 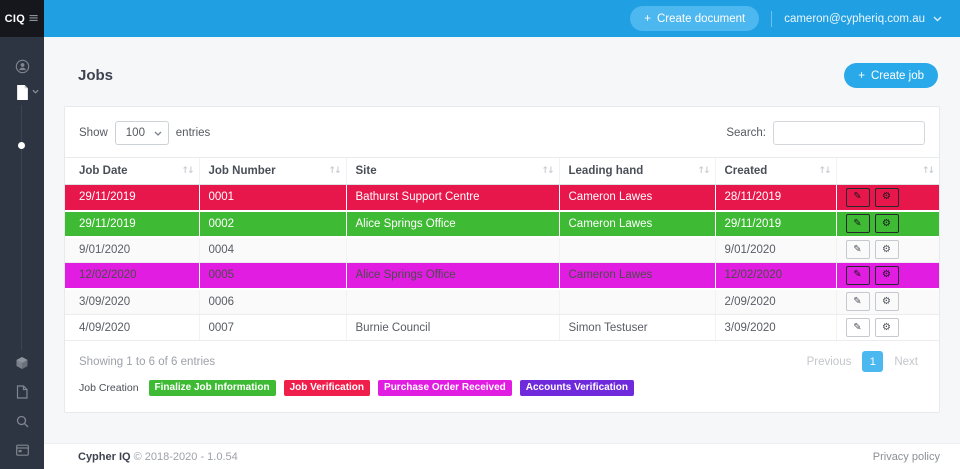 What do you see at coordinates (746, 133) in the screenshot?
I see `search-label: Search:` at bounding box center [746, 133].